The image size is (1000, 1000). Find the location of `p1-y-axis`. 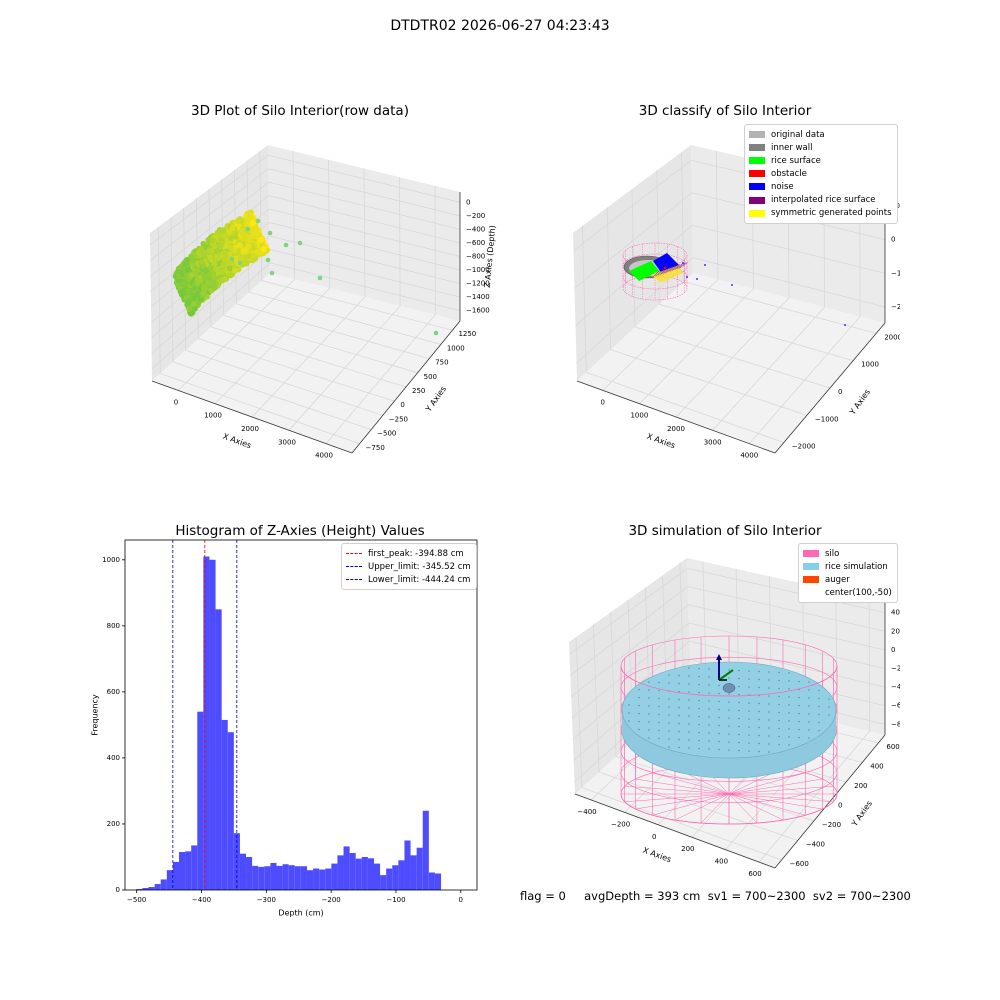

p1-y-axis is located at coordinates (406, 387).